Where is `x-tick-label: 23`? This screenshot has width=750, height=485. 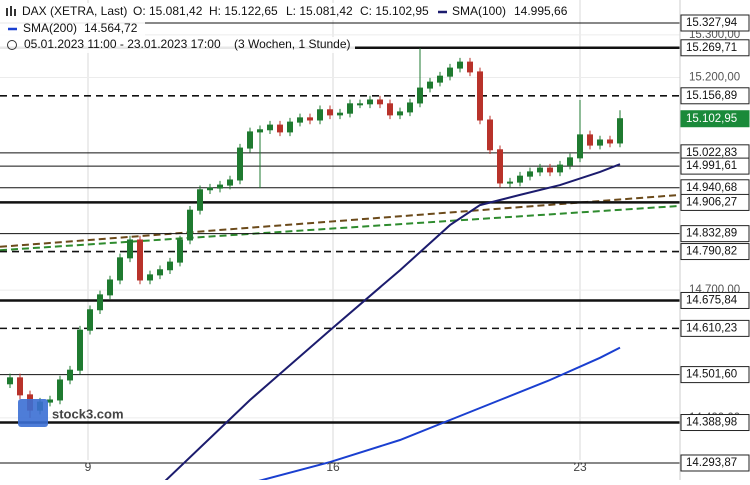
x-tick-label: 23 is located at coordinates (580, 467).